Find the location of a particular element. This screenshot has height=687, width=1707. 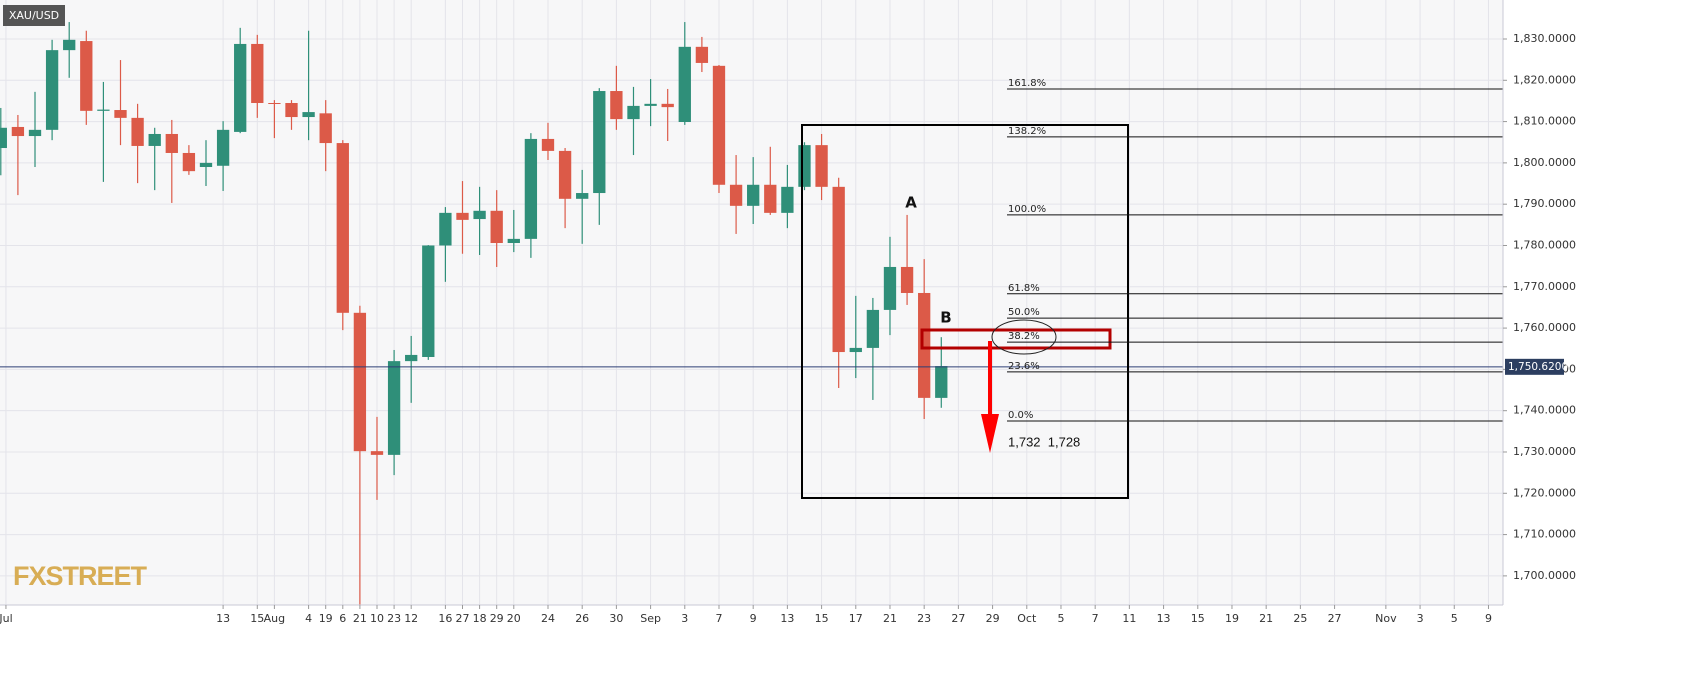

x-tick-label: 29 is located at coordinates (993, 618).